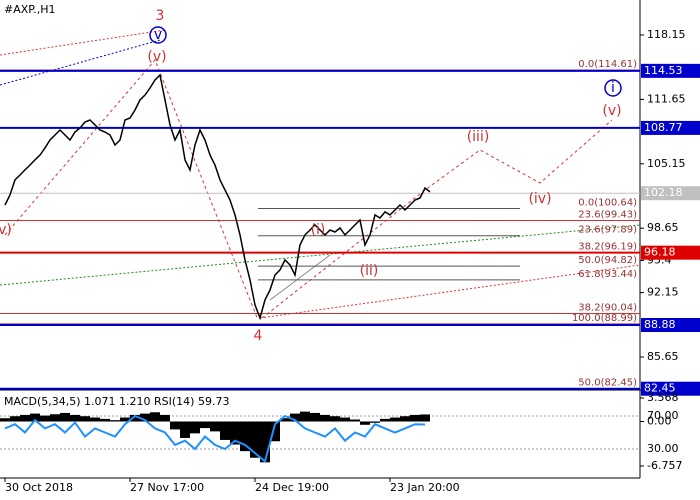 This screenshot has width=700, height=500. I want to click on wave-label: (i), so click(318, 230).